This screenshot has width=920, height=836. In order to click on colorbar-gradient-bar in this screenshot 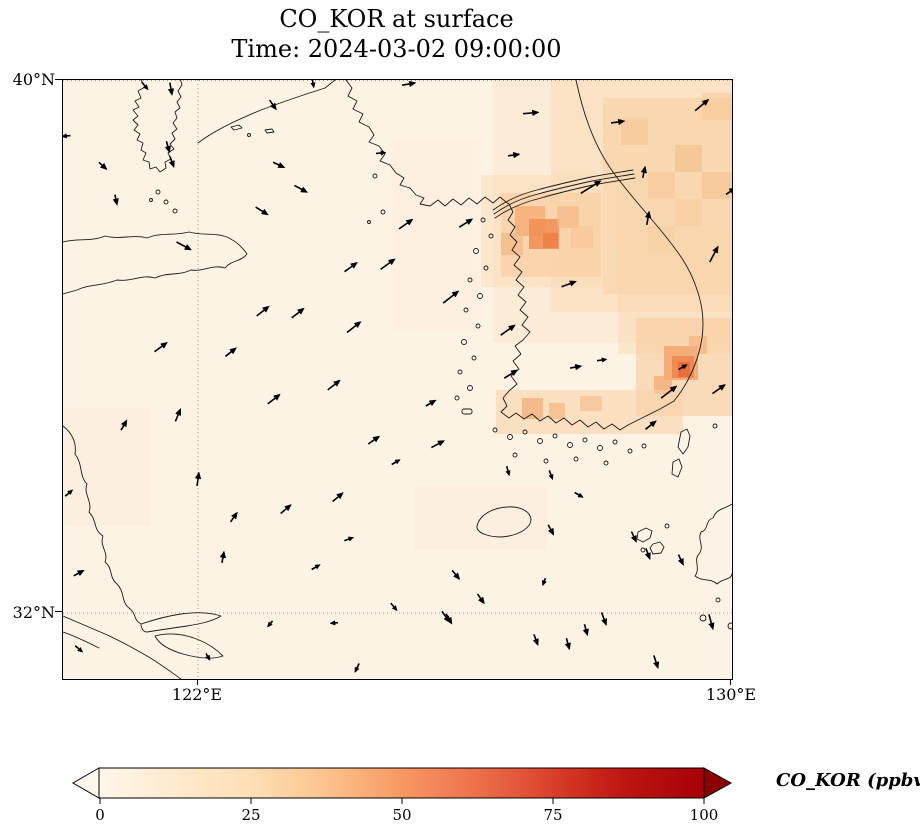, I will do `click(401, 783)`.